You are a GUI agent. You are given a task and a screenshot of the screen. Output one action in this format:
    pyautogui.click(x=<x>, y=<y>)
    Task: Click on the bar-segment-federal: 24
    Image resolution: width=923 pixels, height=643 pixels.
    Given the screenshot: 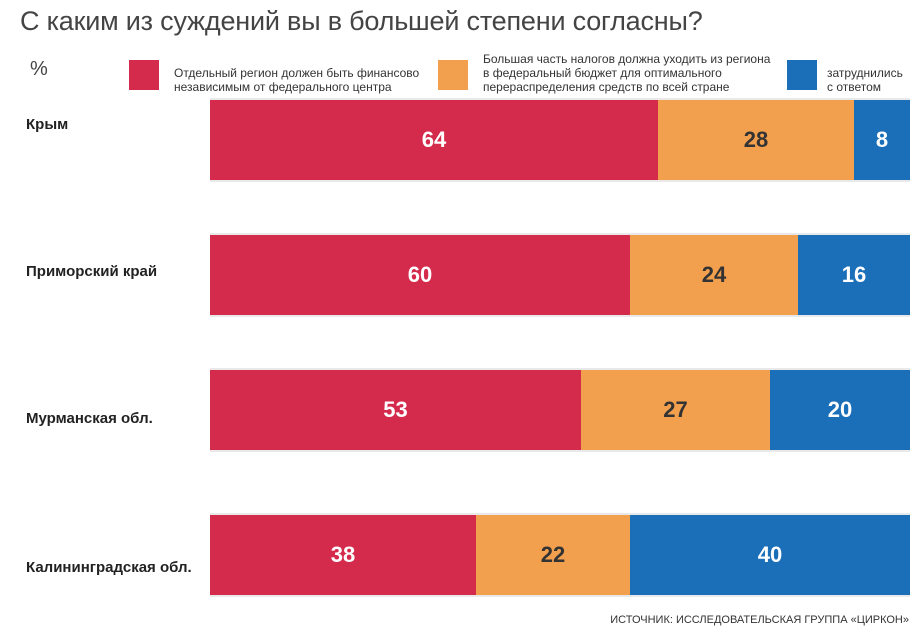 What is the action you would take?
    pyautogui.click(x=714, y=275)
    